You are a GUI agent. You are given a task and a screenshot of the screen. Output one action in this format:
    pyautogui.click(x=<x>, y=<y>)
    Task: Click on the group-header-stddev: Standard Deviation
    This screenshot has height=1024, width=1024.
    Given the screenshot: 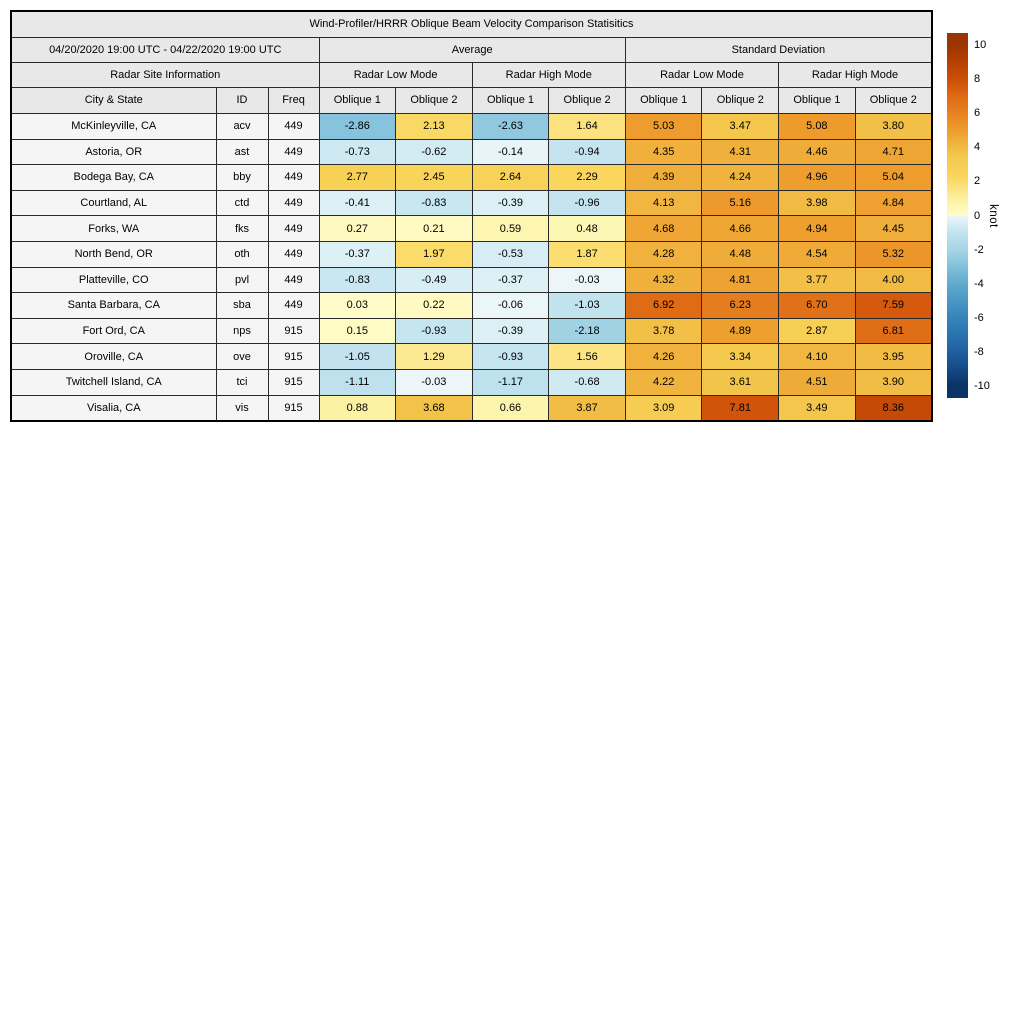 What is the action you would take?
    pyautogui.click(x=778, y=50)
    